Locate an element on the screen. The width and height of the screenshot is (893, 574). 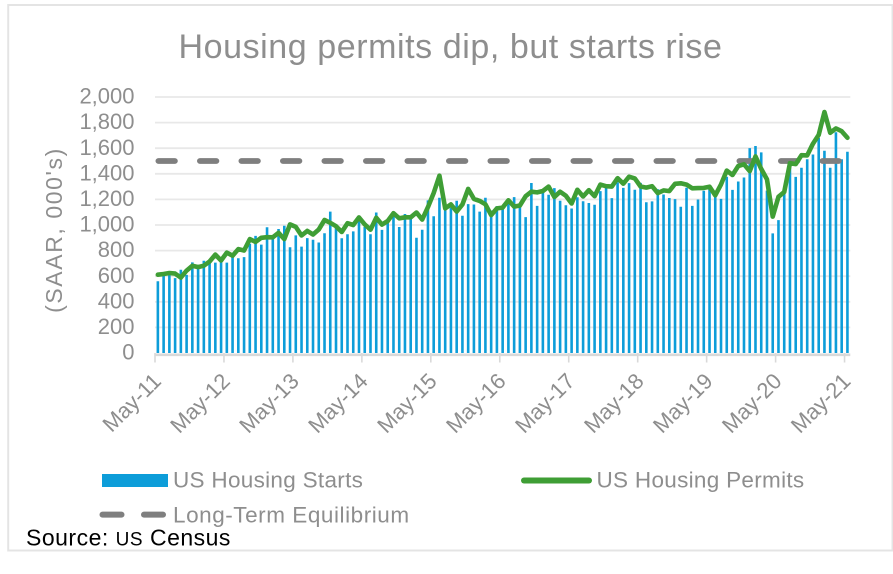
svg-text: 800 is located at coordinates (116, 249).